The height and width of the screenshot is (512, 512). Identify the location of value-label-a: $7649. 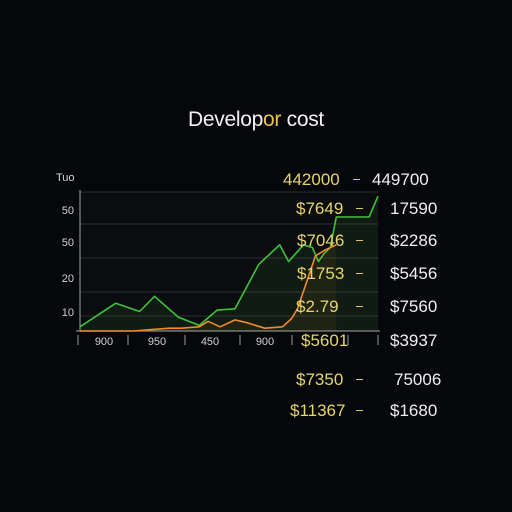
(320, 208).